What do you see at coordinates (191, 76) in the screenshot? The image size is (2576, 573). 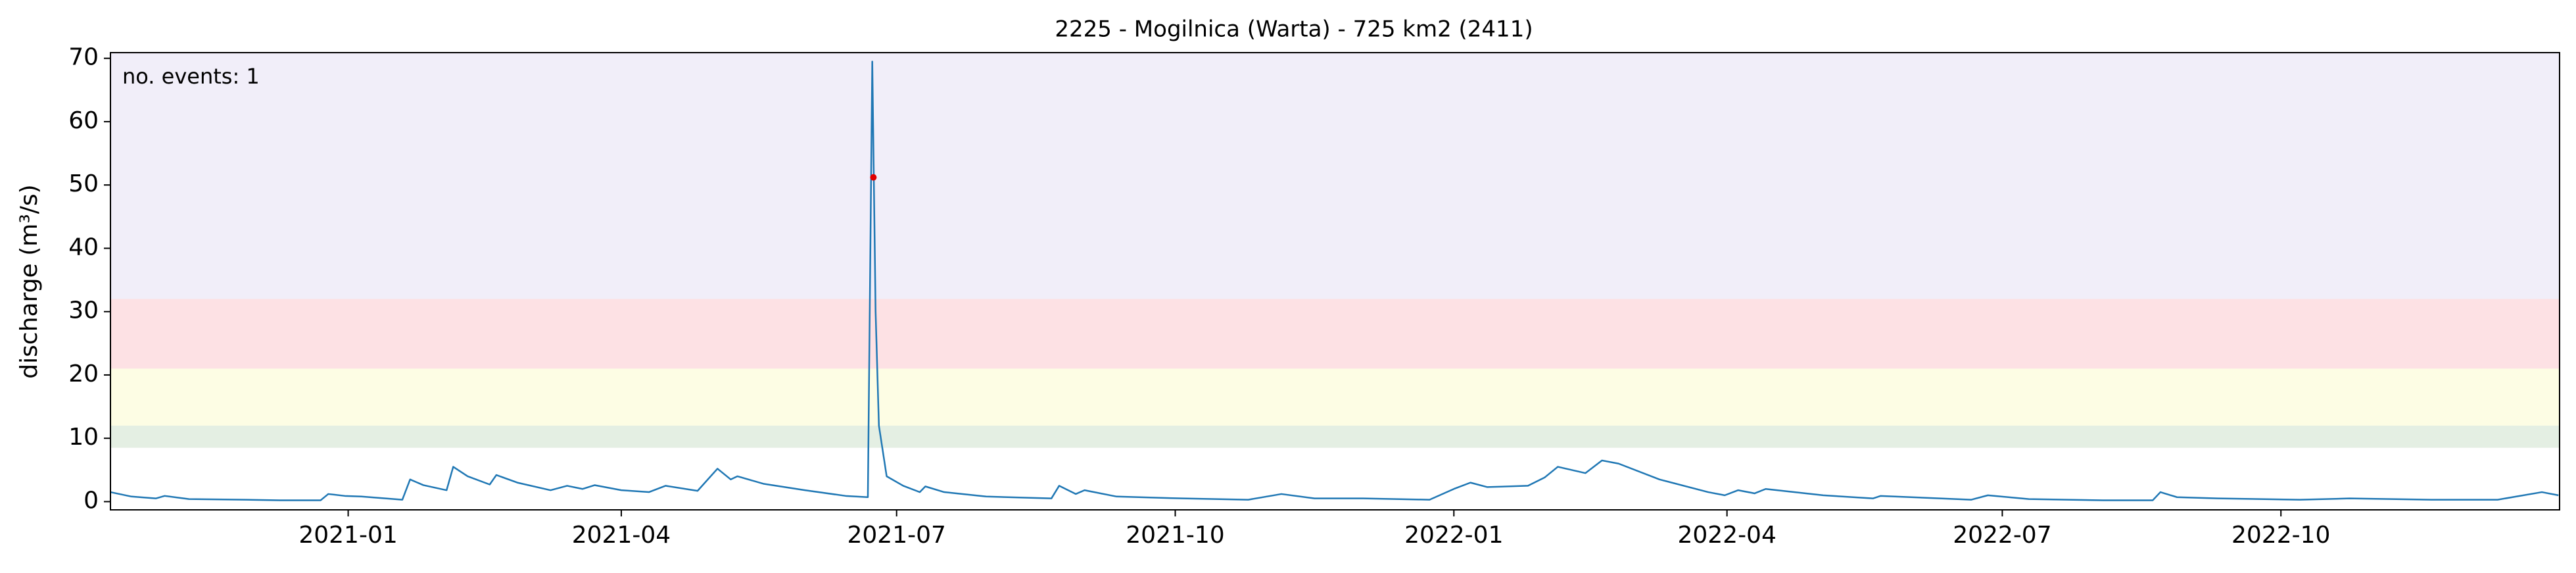 I see `event-count: no. events: 1` at bounding box center [191, 76].